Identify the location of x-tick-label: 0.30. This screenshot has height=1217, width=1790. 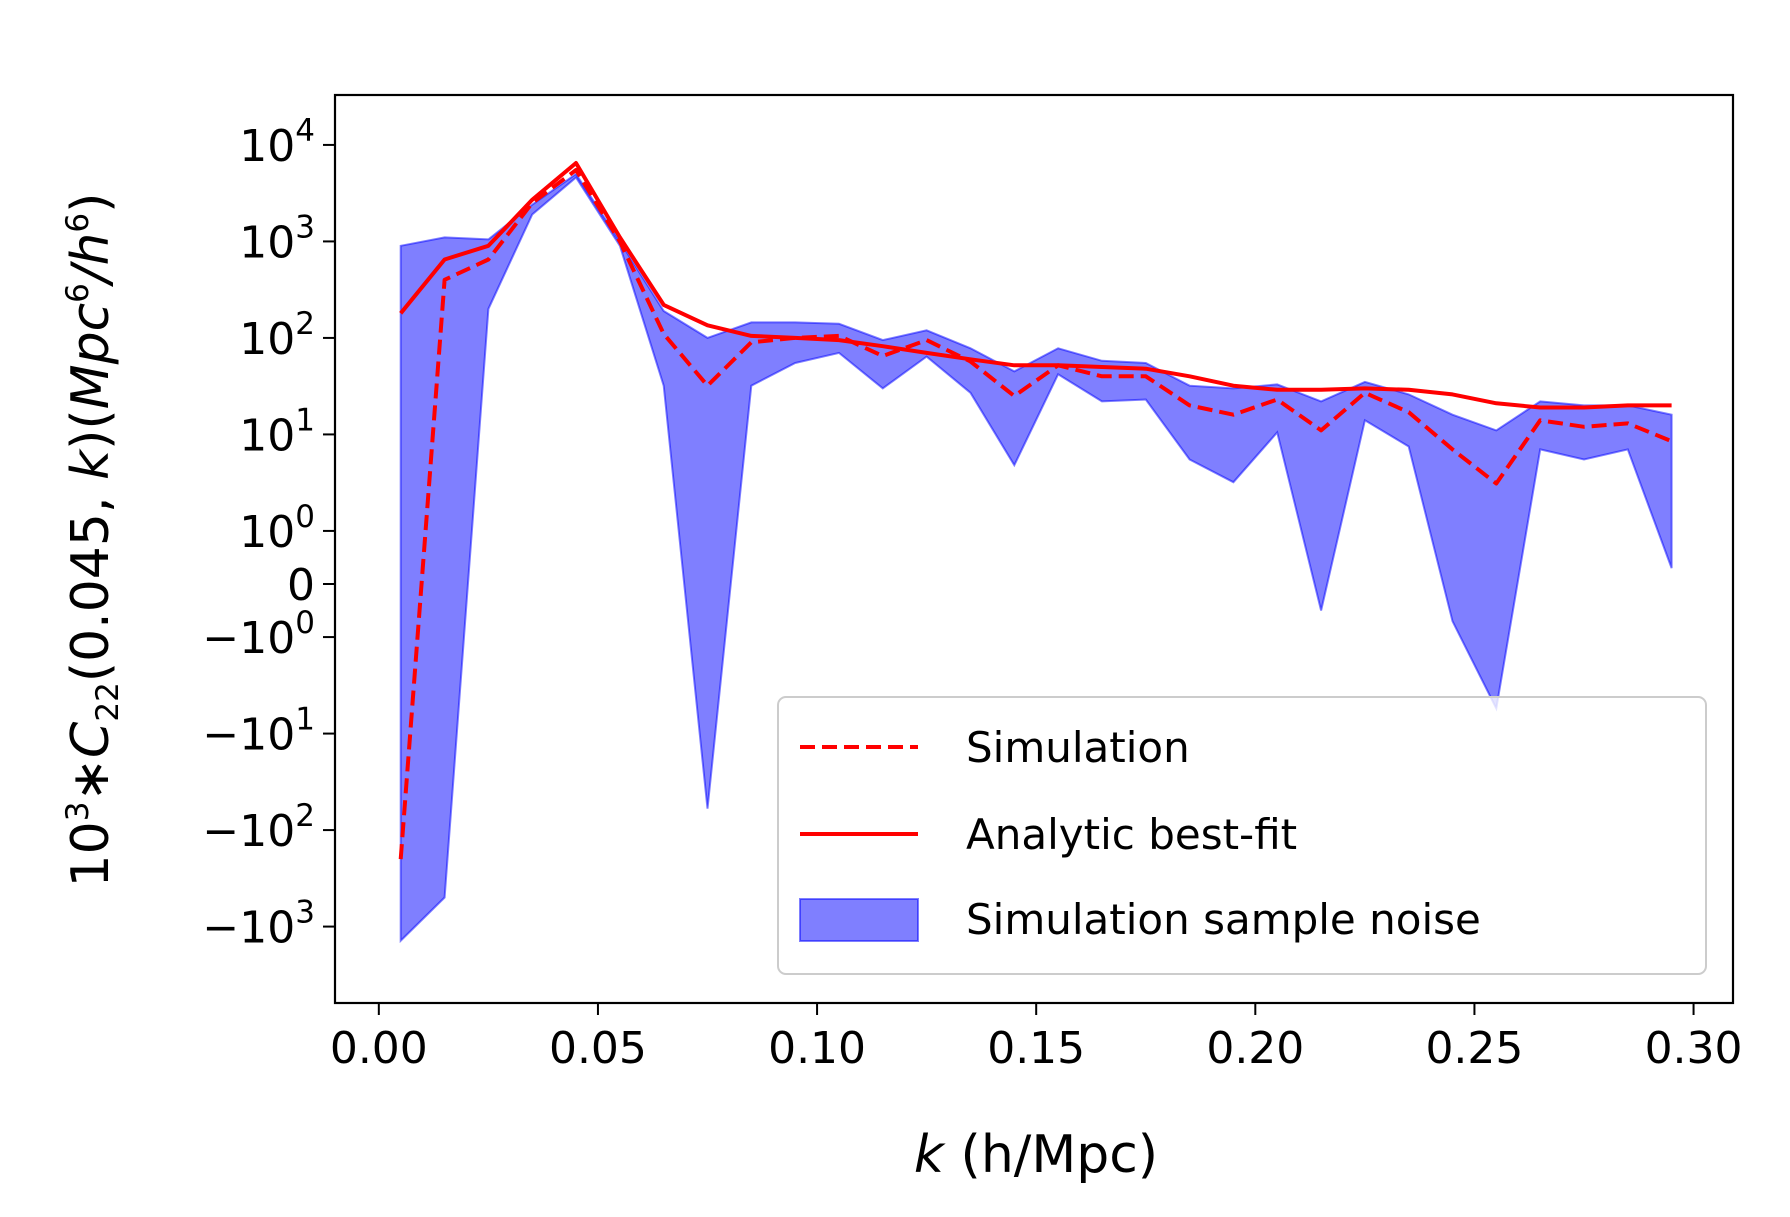
(1694, 1048).